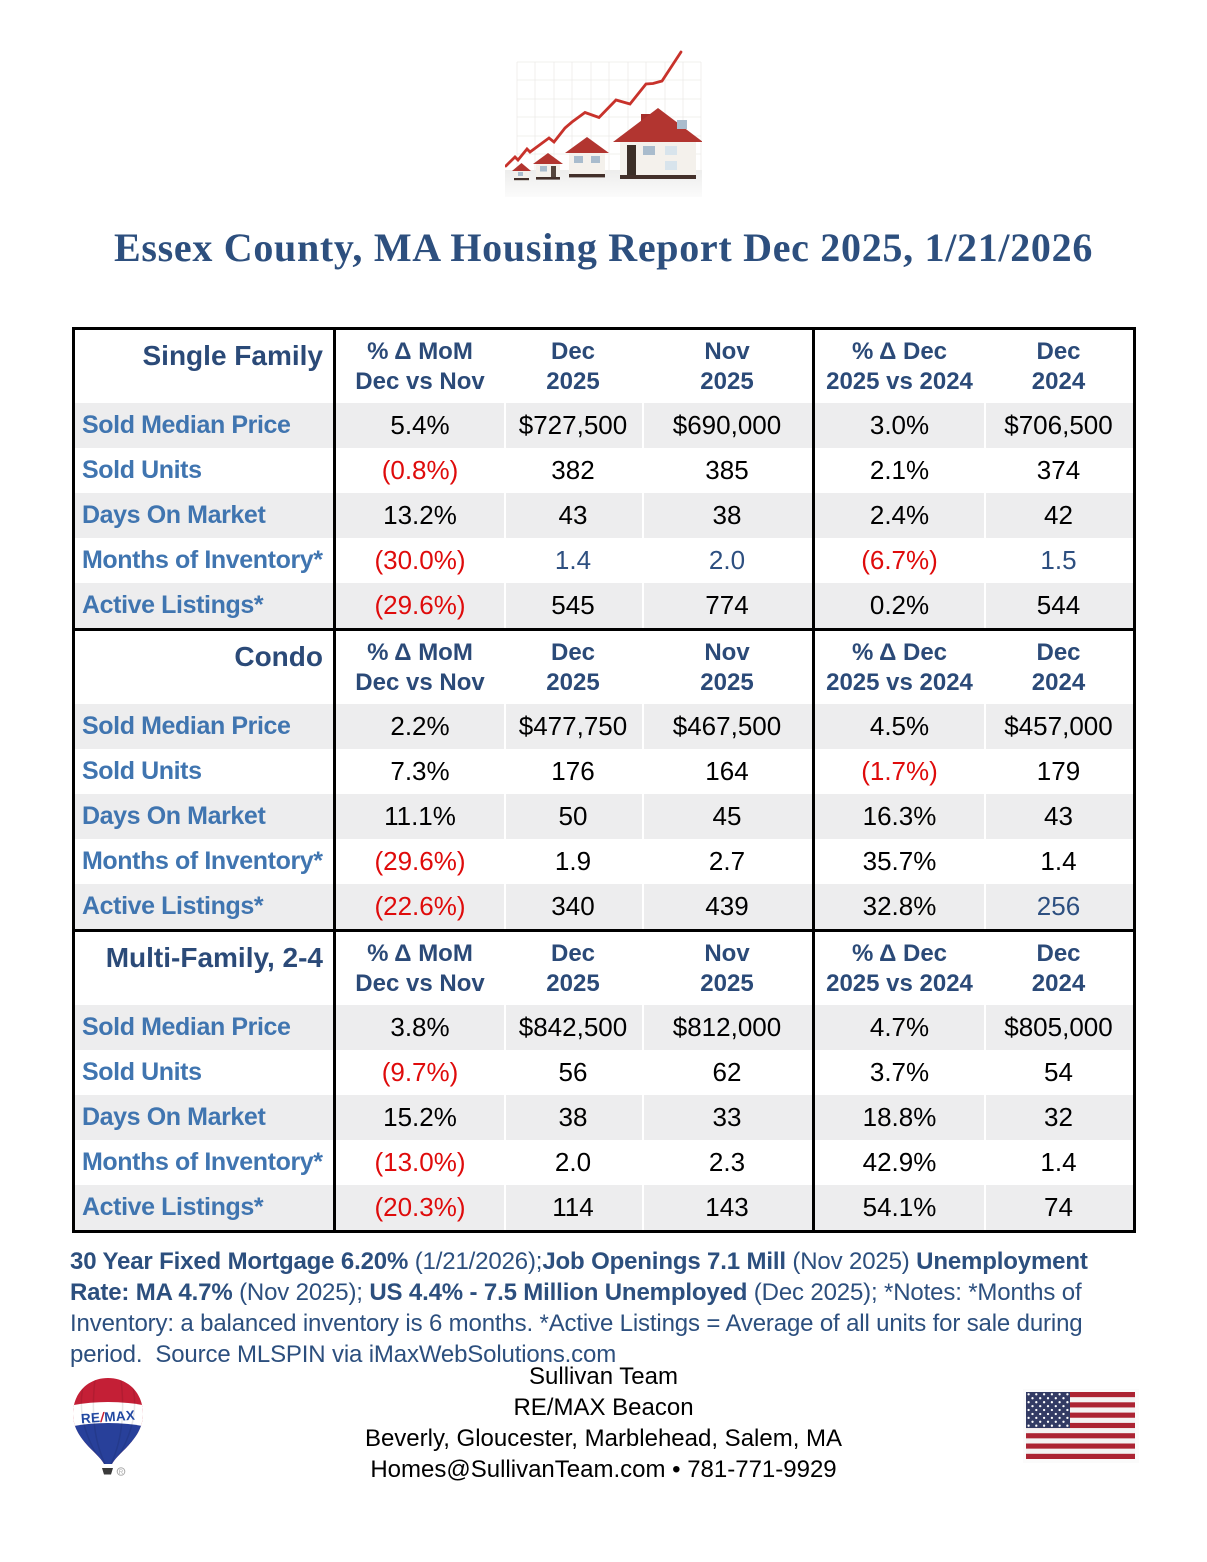  I want to click on svg-text: R, so click(121, 1472).